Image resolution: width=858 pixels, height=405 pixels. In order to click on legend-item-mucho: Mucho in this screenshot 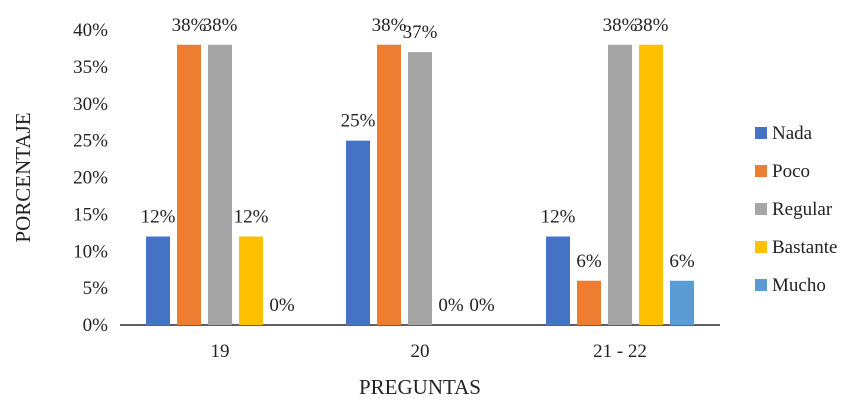, I will do `click(790, 285)`.